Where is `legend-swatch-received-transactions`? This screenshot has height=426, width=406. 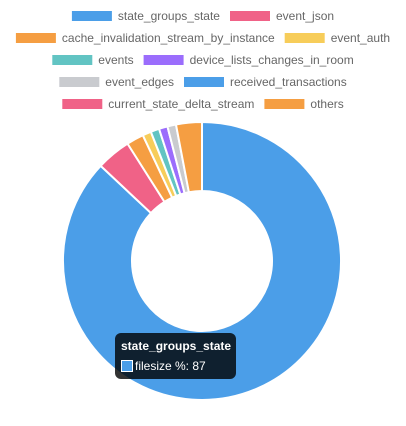 legend-swatch-received-transactions is located at coordinates (204, 82).